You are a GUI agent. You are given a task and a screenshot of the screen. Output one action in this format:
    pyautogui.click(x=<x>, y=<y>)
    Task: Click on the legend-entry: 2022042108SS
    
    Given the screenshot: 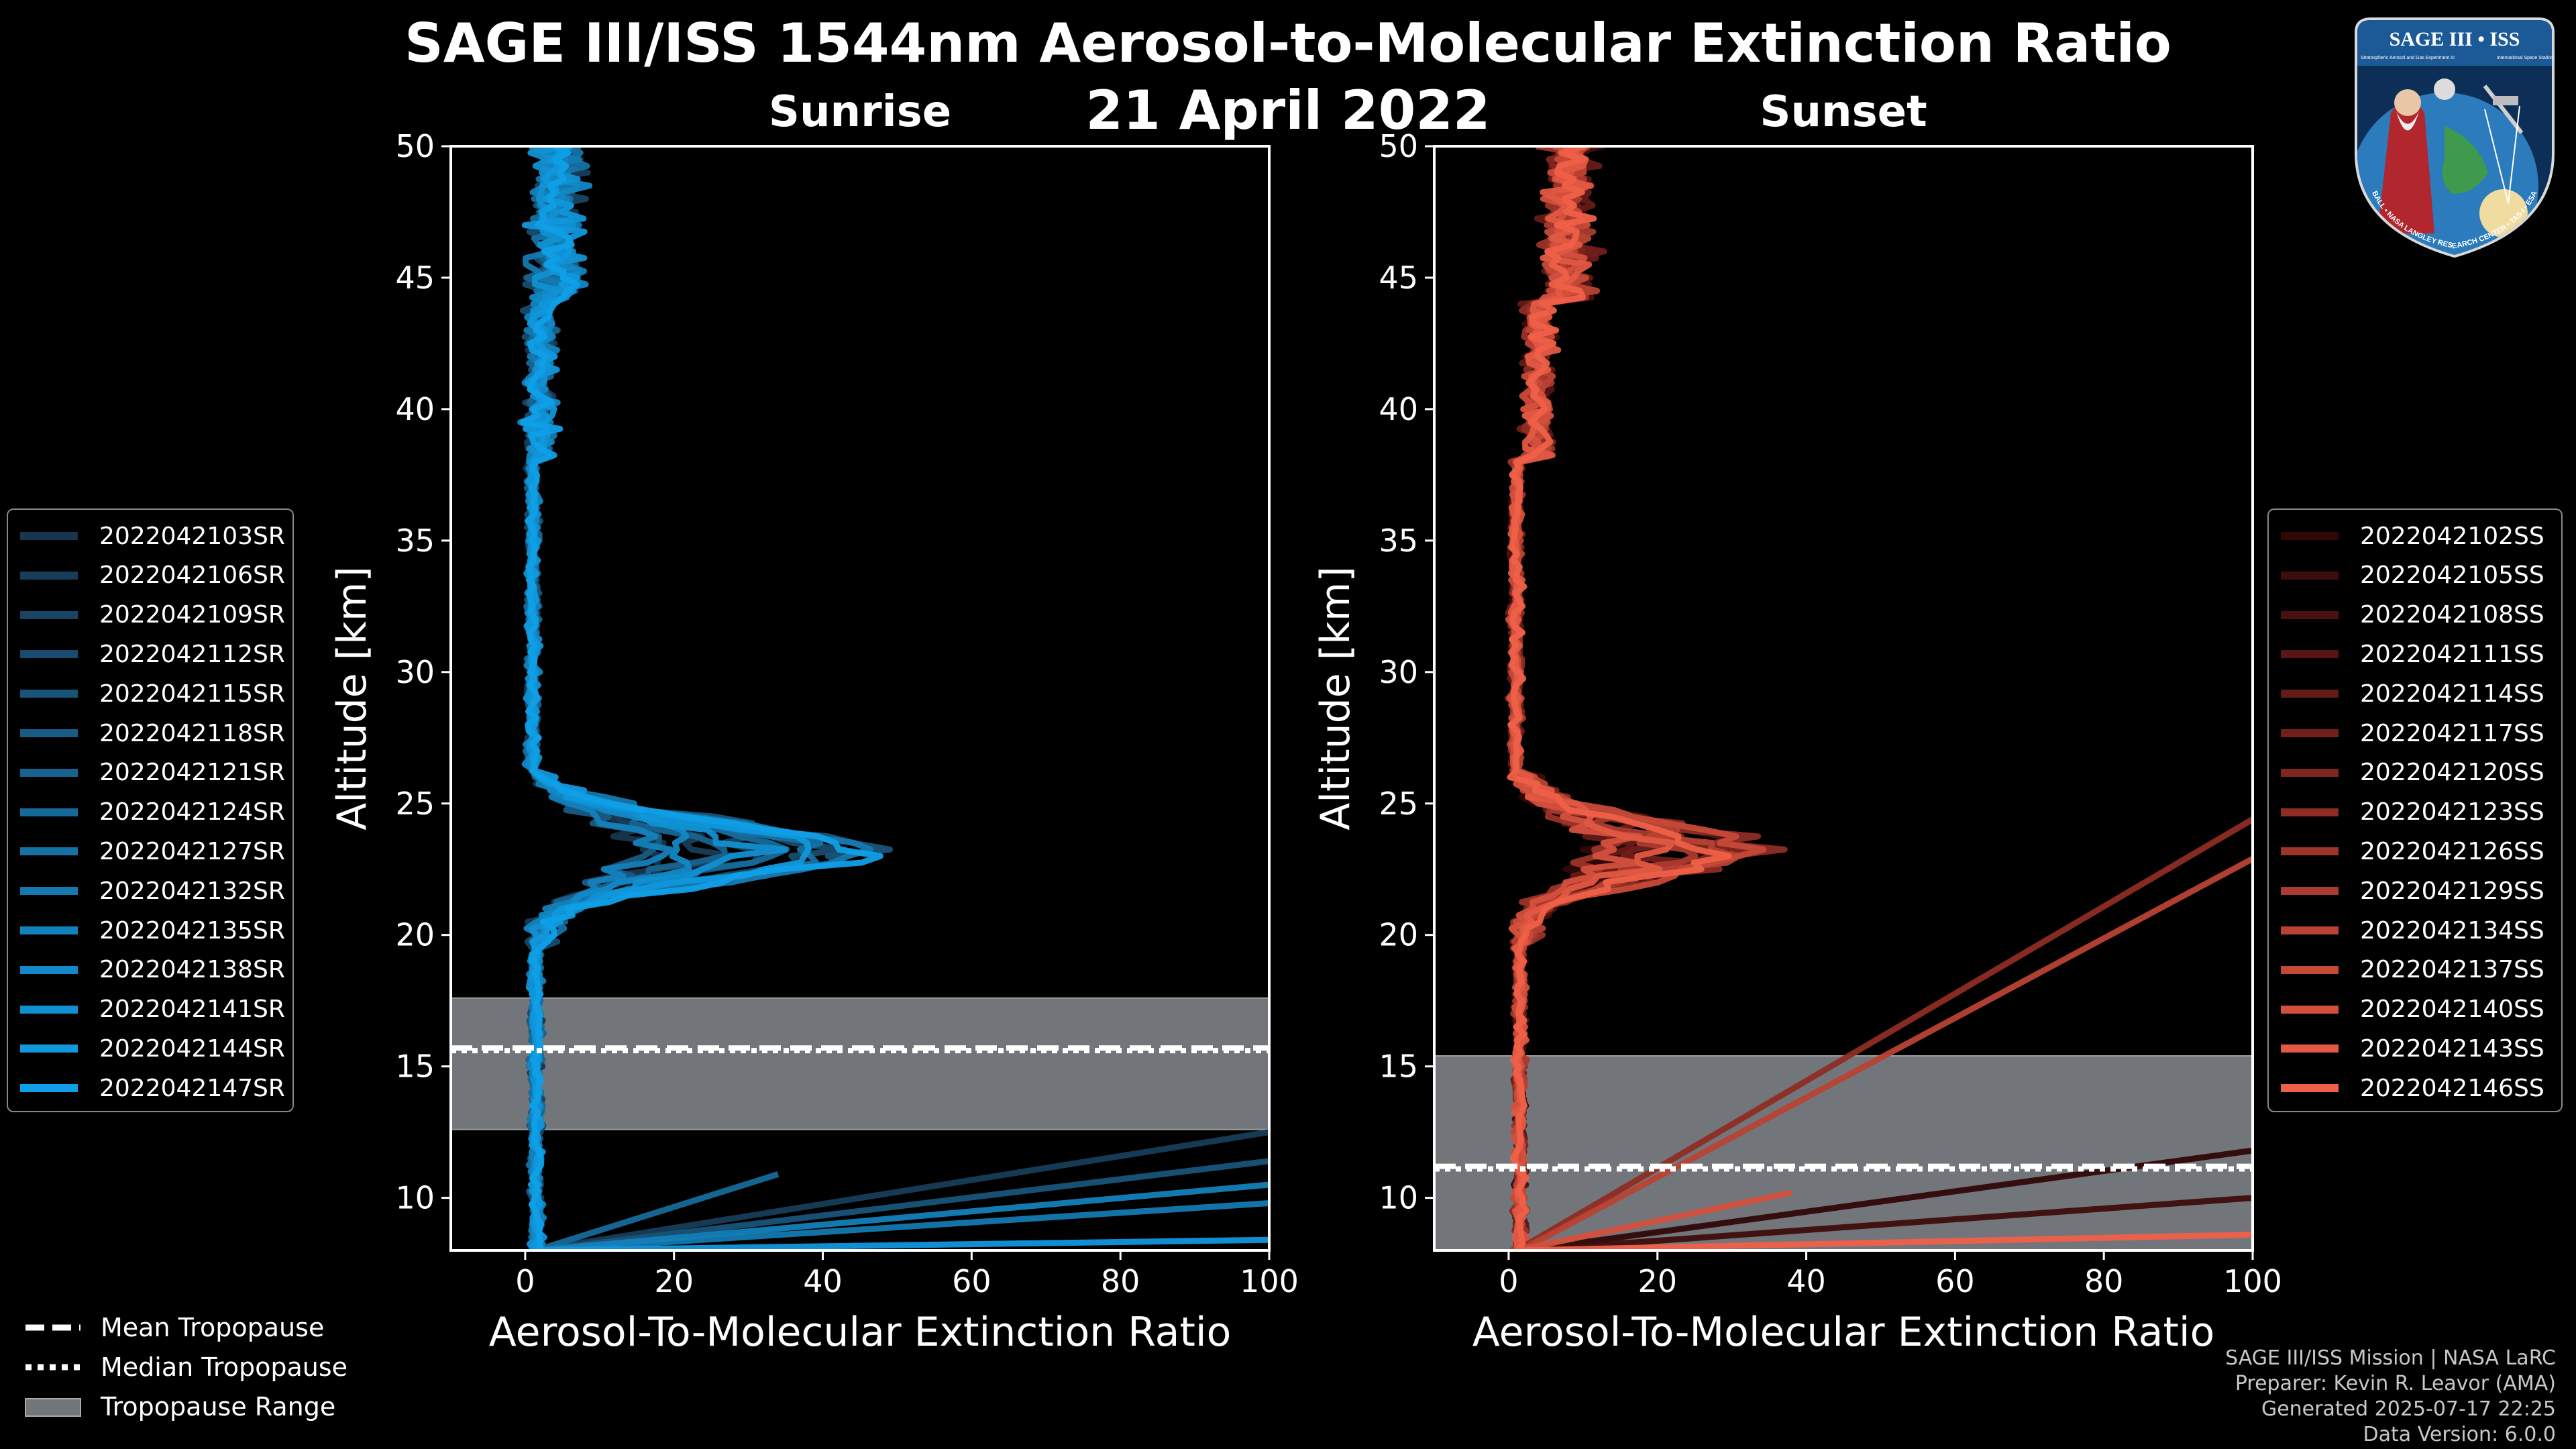 What is the action you would take?
    pyautogui.click(x=2412, y=615)
    